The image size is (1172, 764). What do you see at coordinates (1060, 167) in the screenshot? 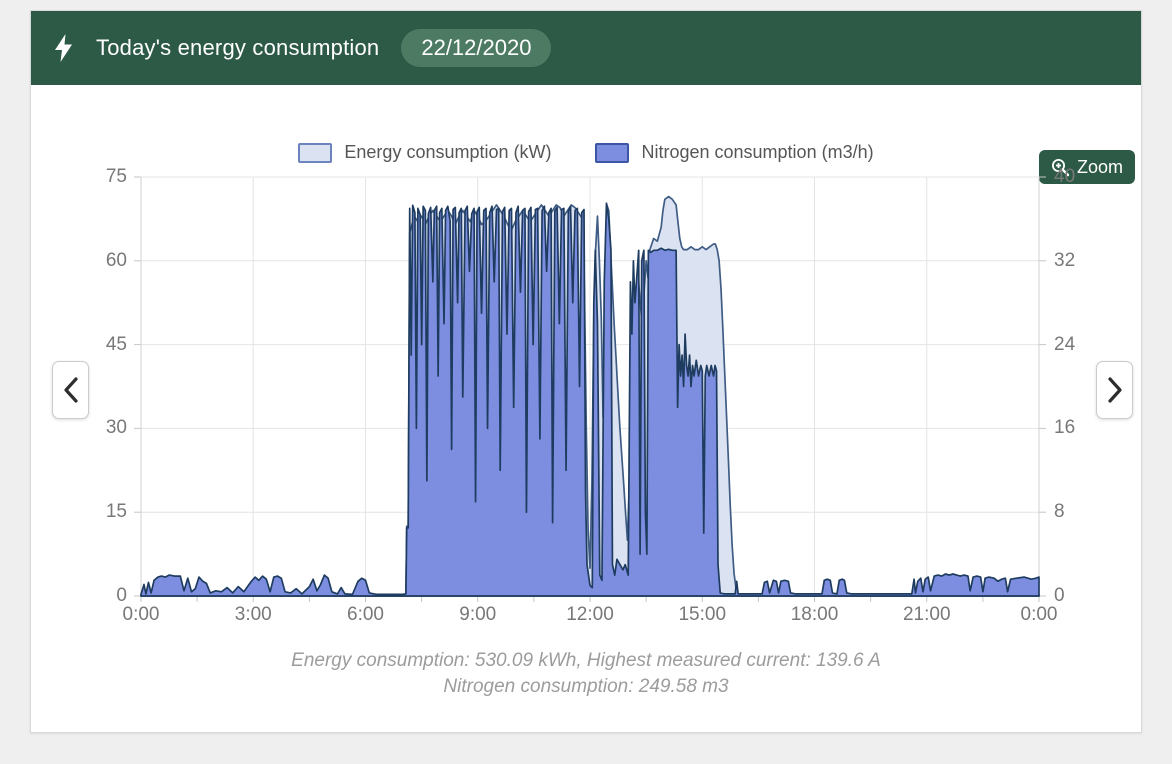
I see `magnifier-plus-icon` at bounding box center [1060, 167].